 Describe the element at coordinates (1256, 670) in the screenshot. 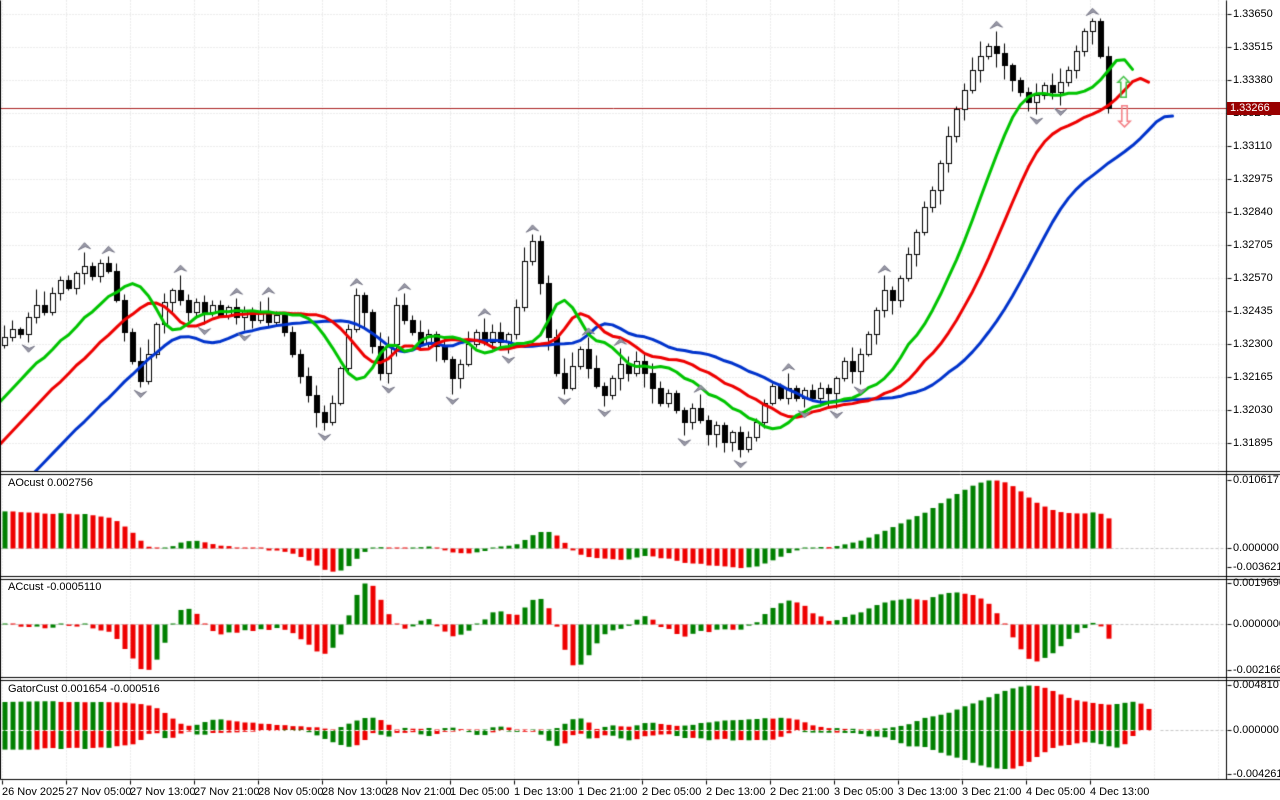

I see `ac-axis-label: -0.0021688` at that location.